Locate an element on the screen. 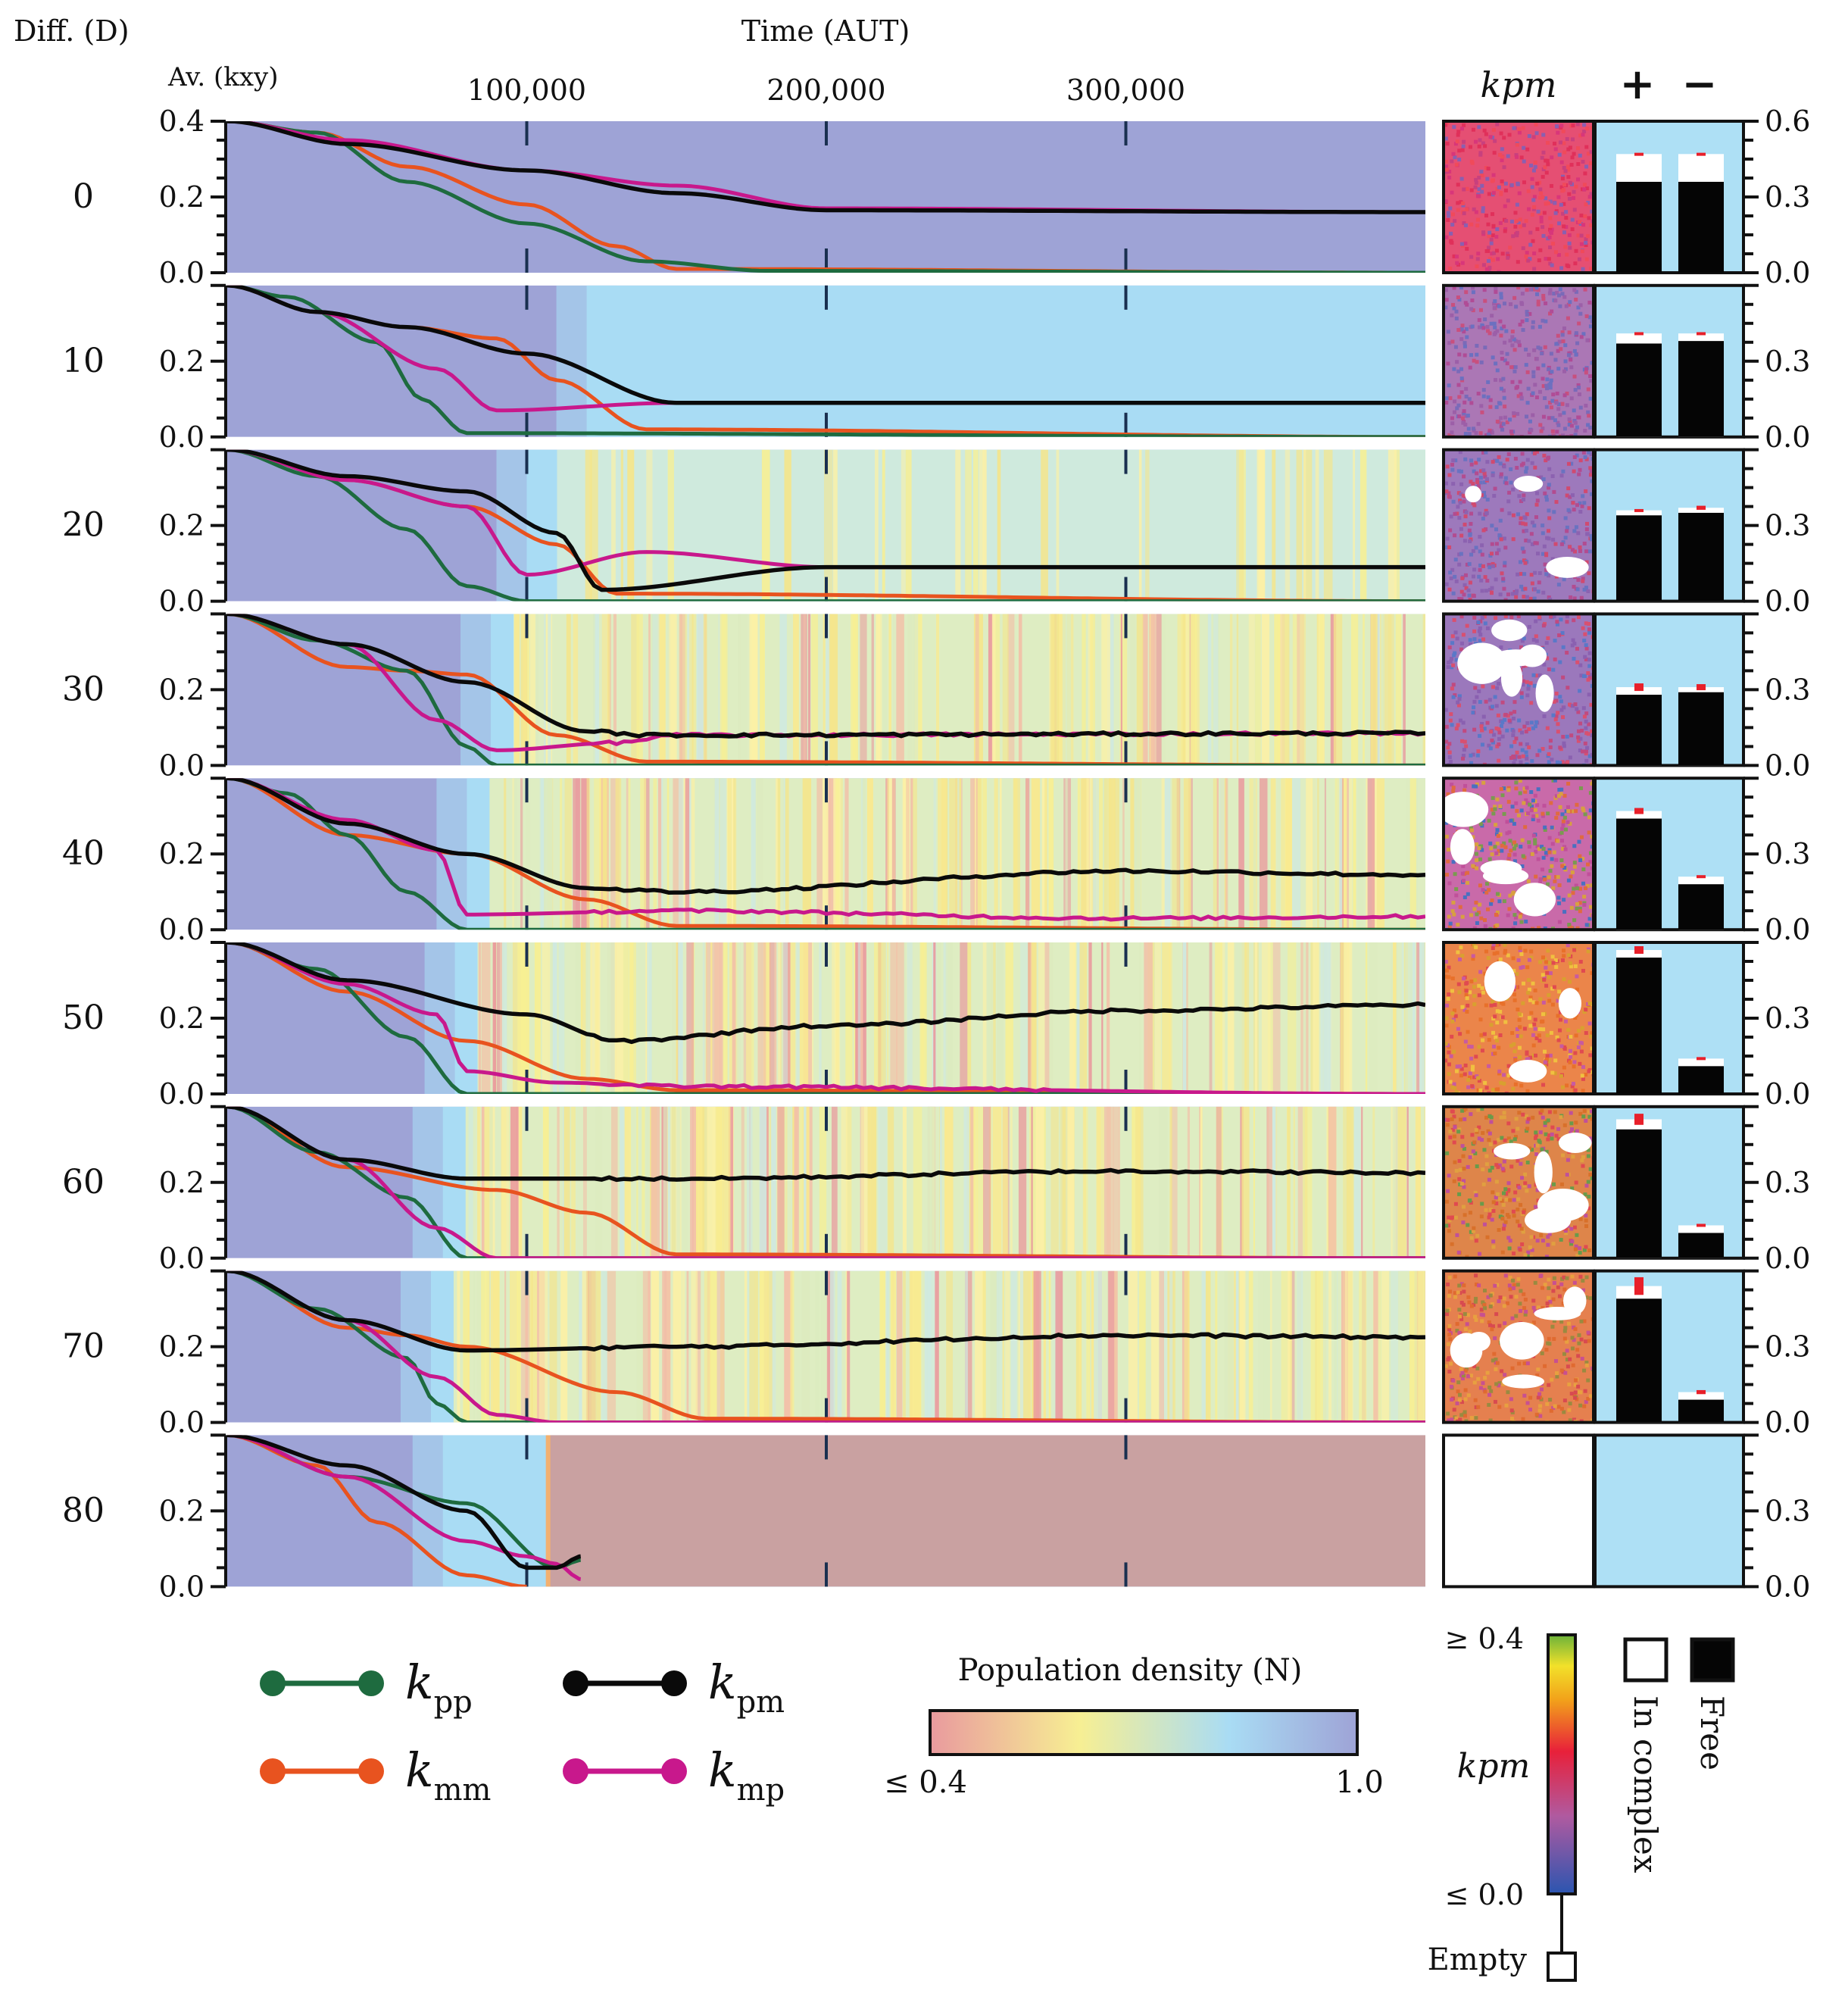 This screenshot has height=2000, width=1848. y-tick-label-right: 0.0 is located at coordinates (1787, 1587).